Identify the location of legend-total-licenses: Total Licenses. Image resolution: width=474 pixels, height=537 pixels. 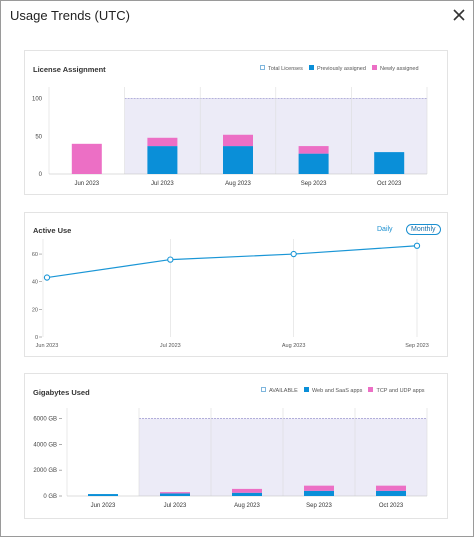
(281, 68).